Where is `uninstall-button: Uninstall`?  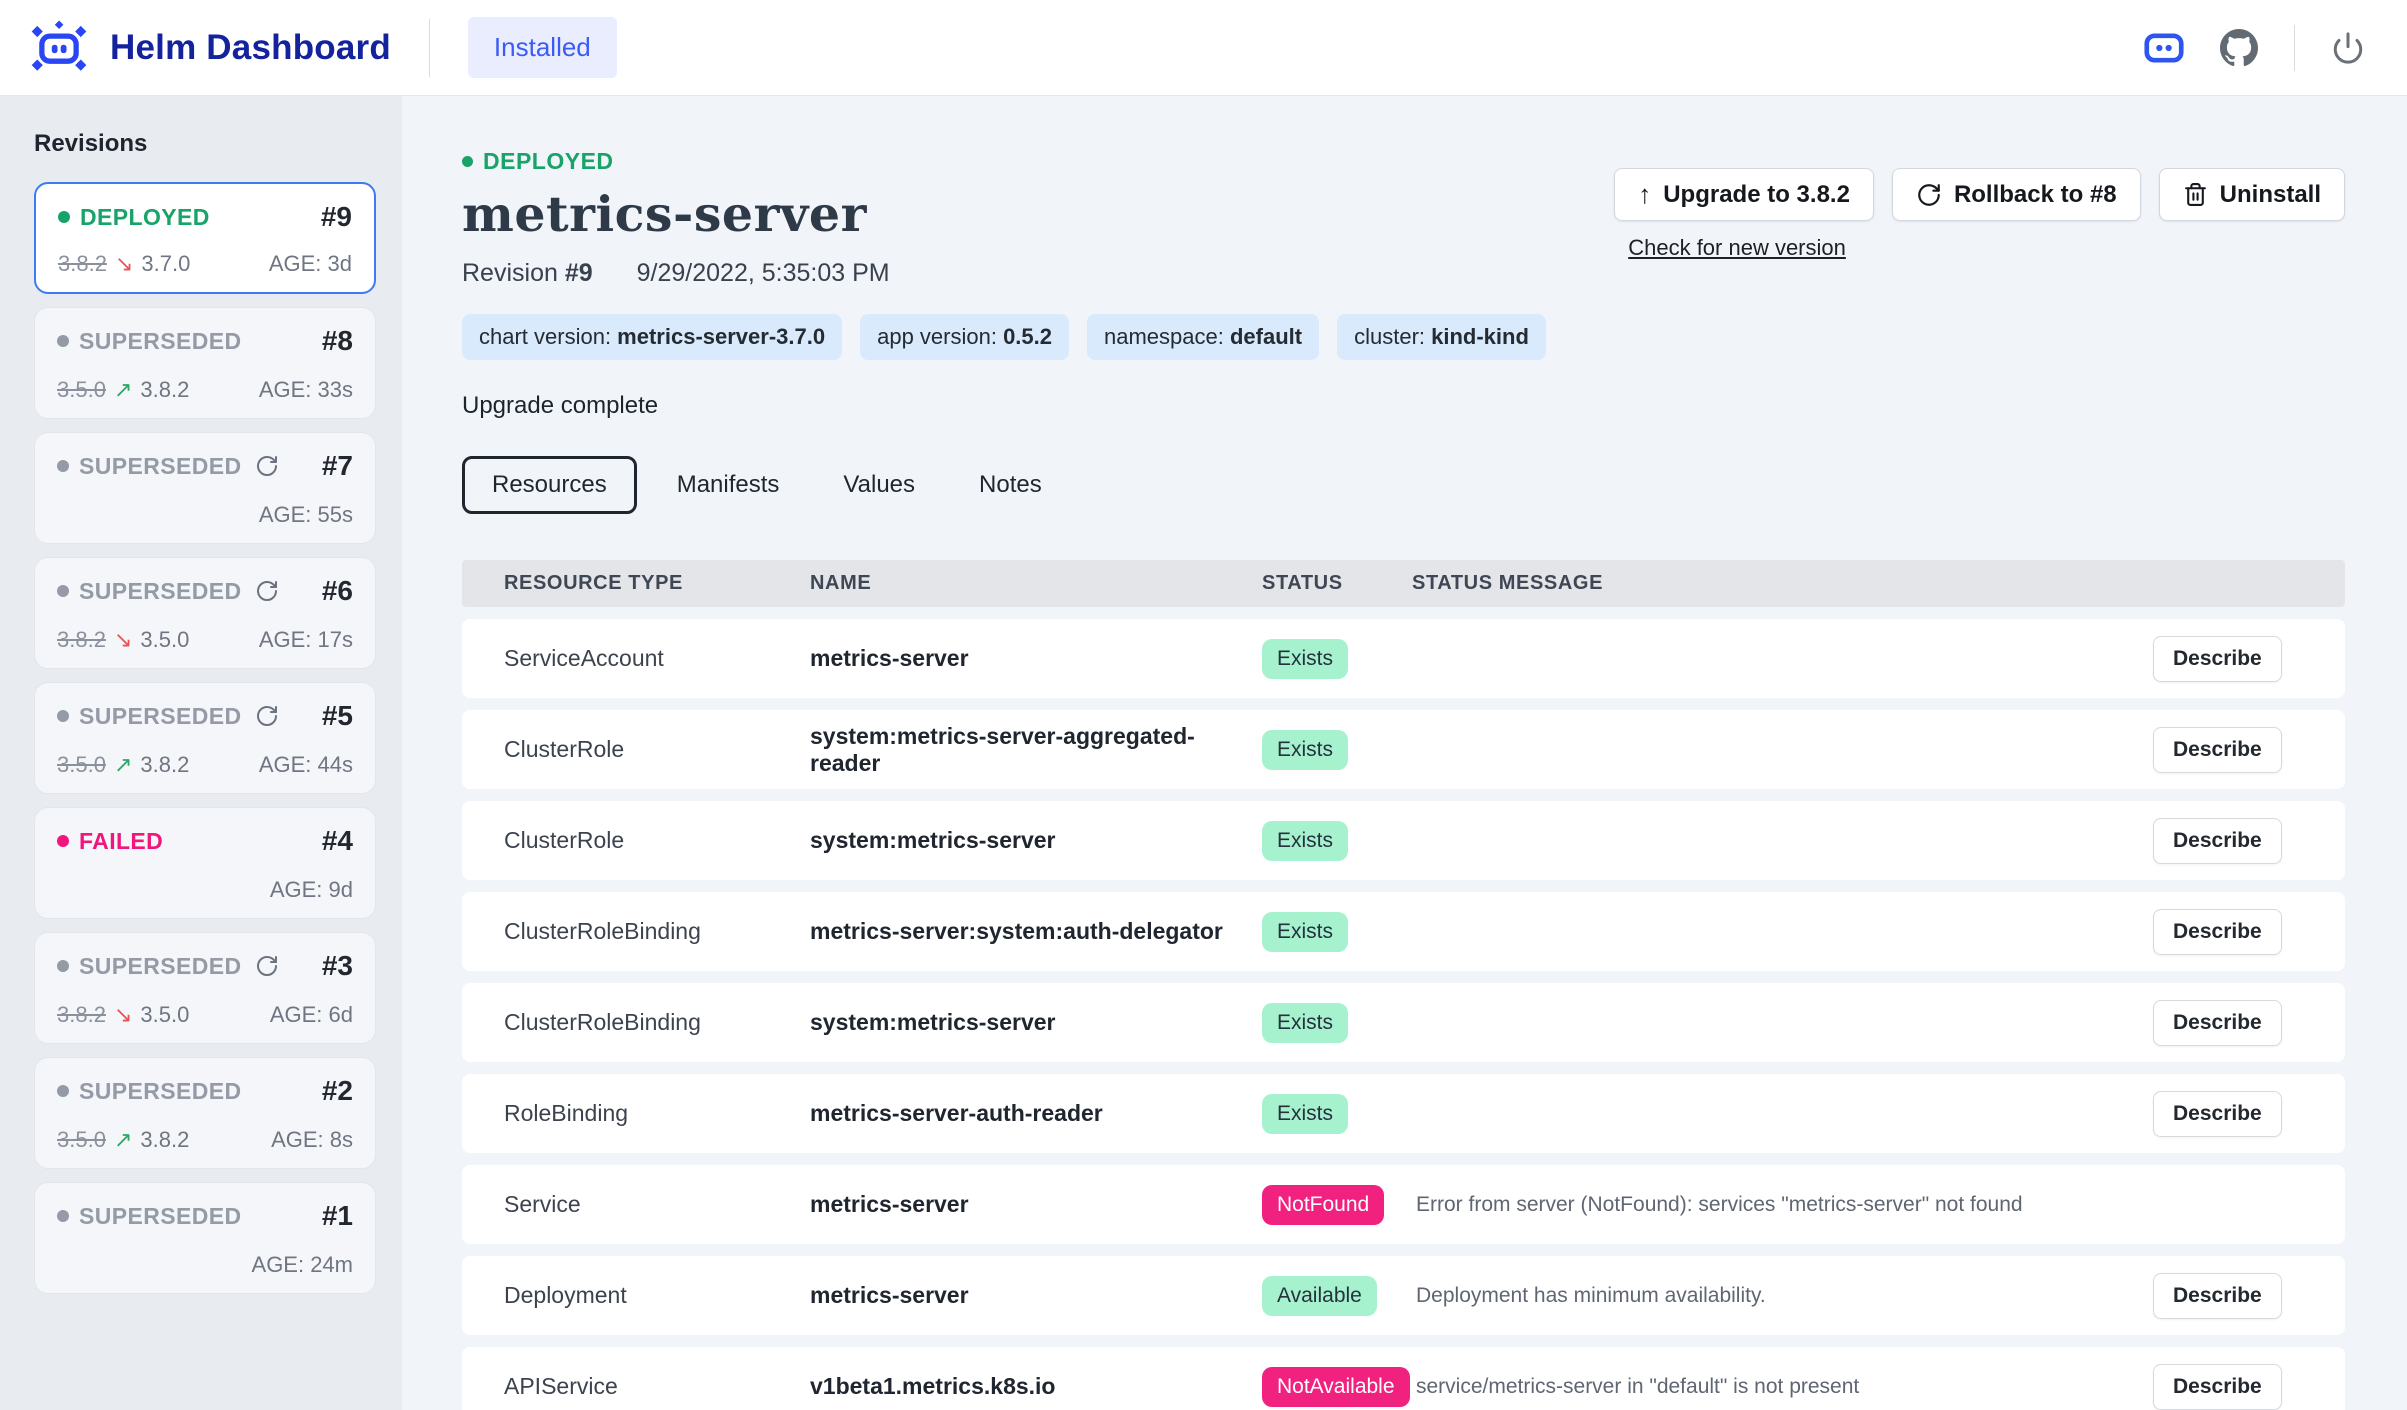
uninstall-button: Uninstall is located at coordinates (2251, 194).